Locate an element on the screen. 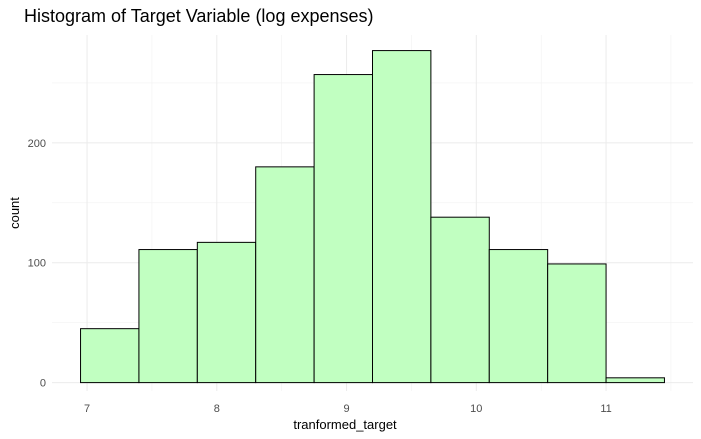 This screenshot has width=701, height=439. x-tick-label: 7 is located at coordinates (87, 409).